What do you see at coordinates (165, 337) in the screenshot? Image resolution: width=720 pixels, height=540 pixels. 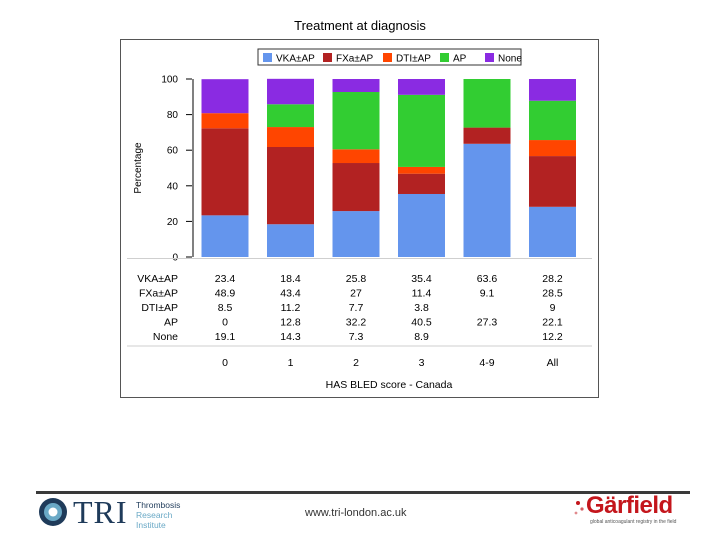 I see `table-row-label-4: None` at bounding box center [165, 337].